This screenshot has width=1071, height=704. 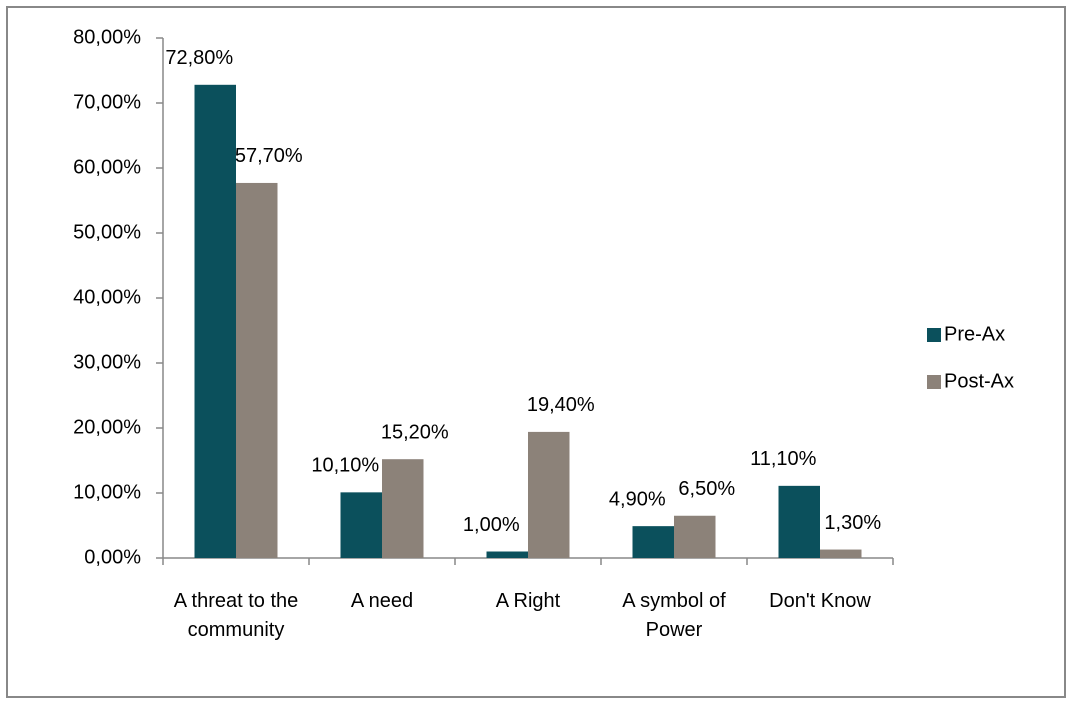 What do you see at coordinates (269, 156) in the screenshot?
I see `data-label: 57,70%` at bounding box center [269, 156].